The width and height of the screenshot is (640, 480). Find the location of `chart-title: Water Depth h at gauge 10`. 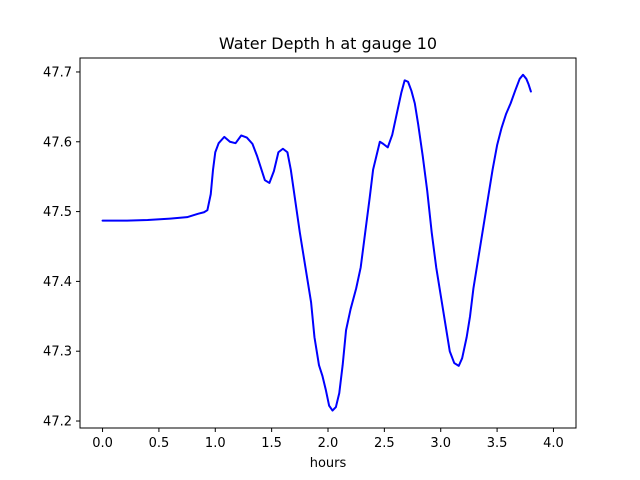

chart-title: Water Depth h at gauge 10 is located at coordinates (328, 43).